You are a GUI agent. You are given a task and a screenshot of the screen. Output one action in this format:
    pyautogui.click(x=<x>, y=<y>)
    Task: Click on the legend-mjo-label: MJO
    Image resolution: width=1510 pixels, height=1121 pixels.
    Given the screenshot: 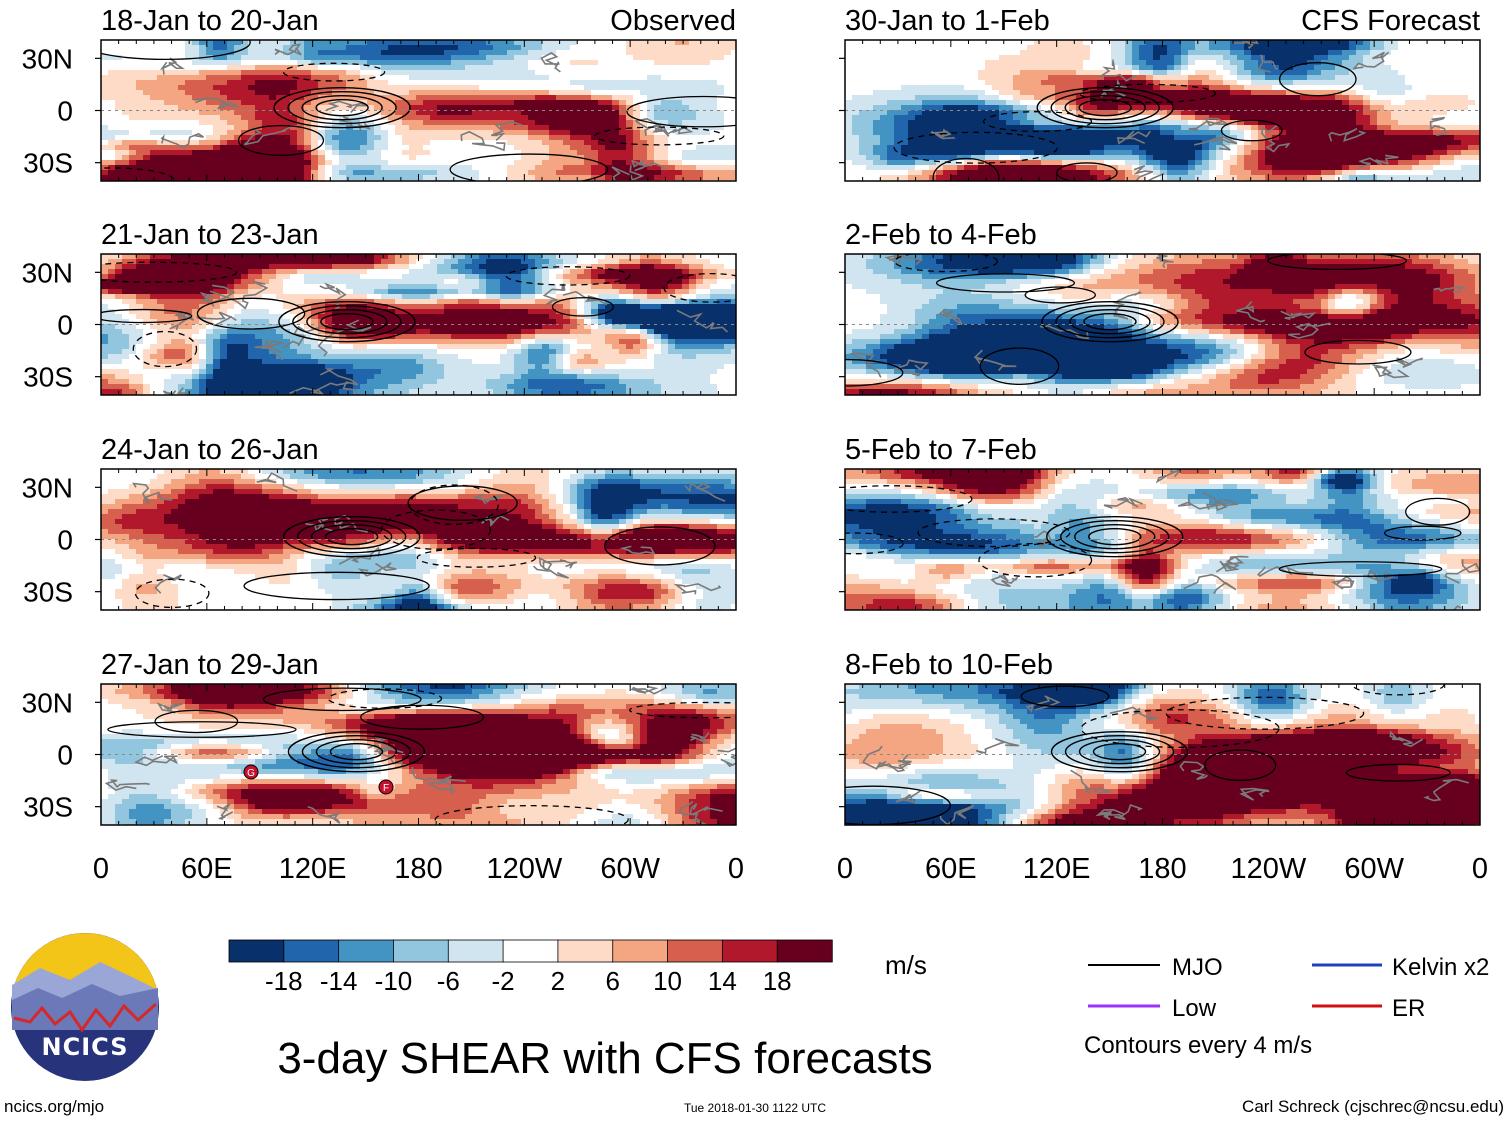 What is the action you would take?
    pyautogui.click(x=1197, y=967)
    